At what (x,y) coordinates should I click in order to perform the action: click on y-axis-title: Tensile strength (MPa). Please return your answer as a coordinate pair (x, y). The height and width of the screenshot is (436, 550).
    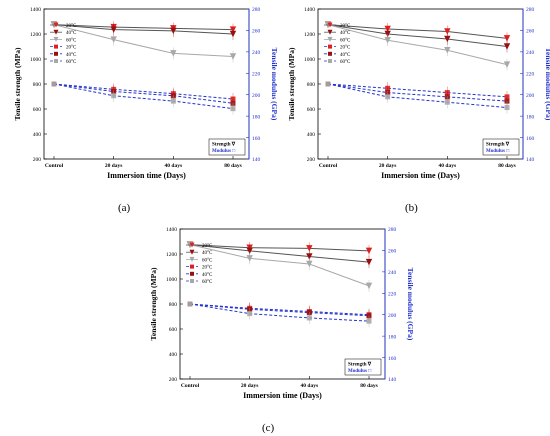
    Looking at the image, I should click on (291, 83).